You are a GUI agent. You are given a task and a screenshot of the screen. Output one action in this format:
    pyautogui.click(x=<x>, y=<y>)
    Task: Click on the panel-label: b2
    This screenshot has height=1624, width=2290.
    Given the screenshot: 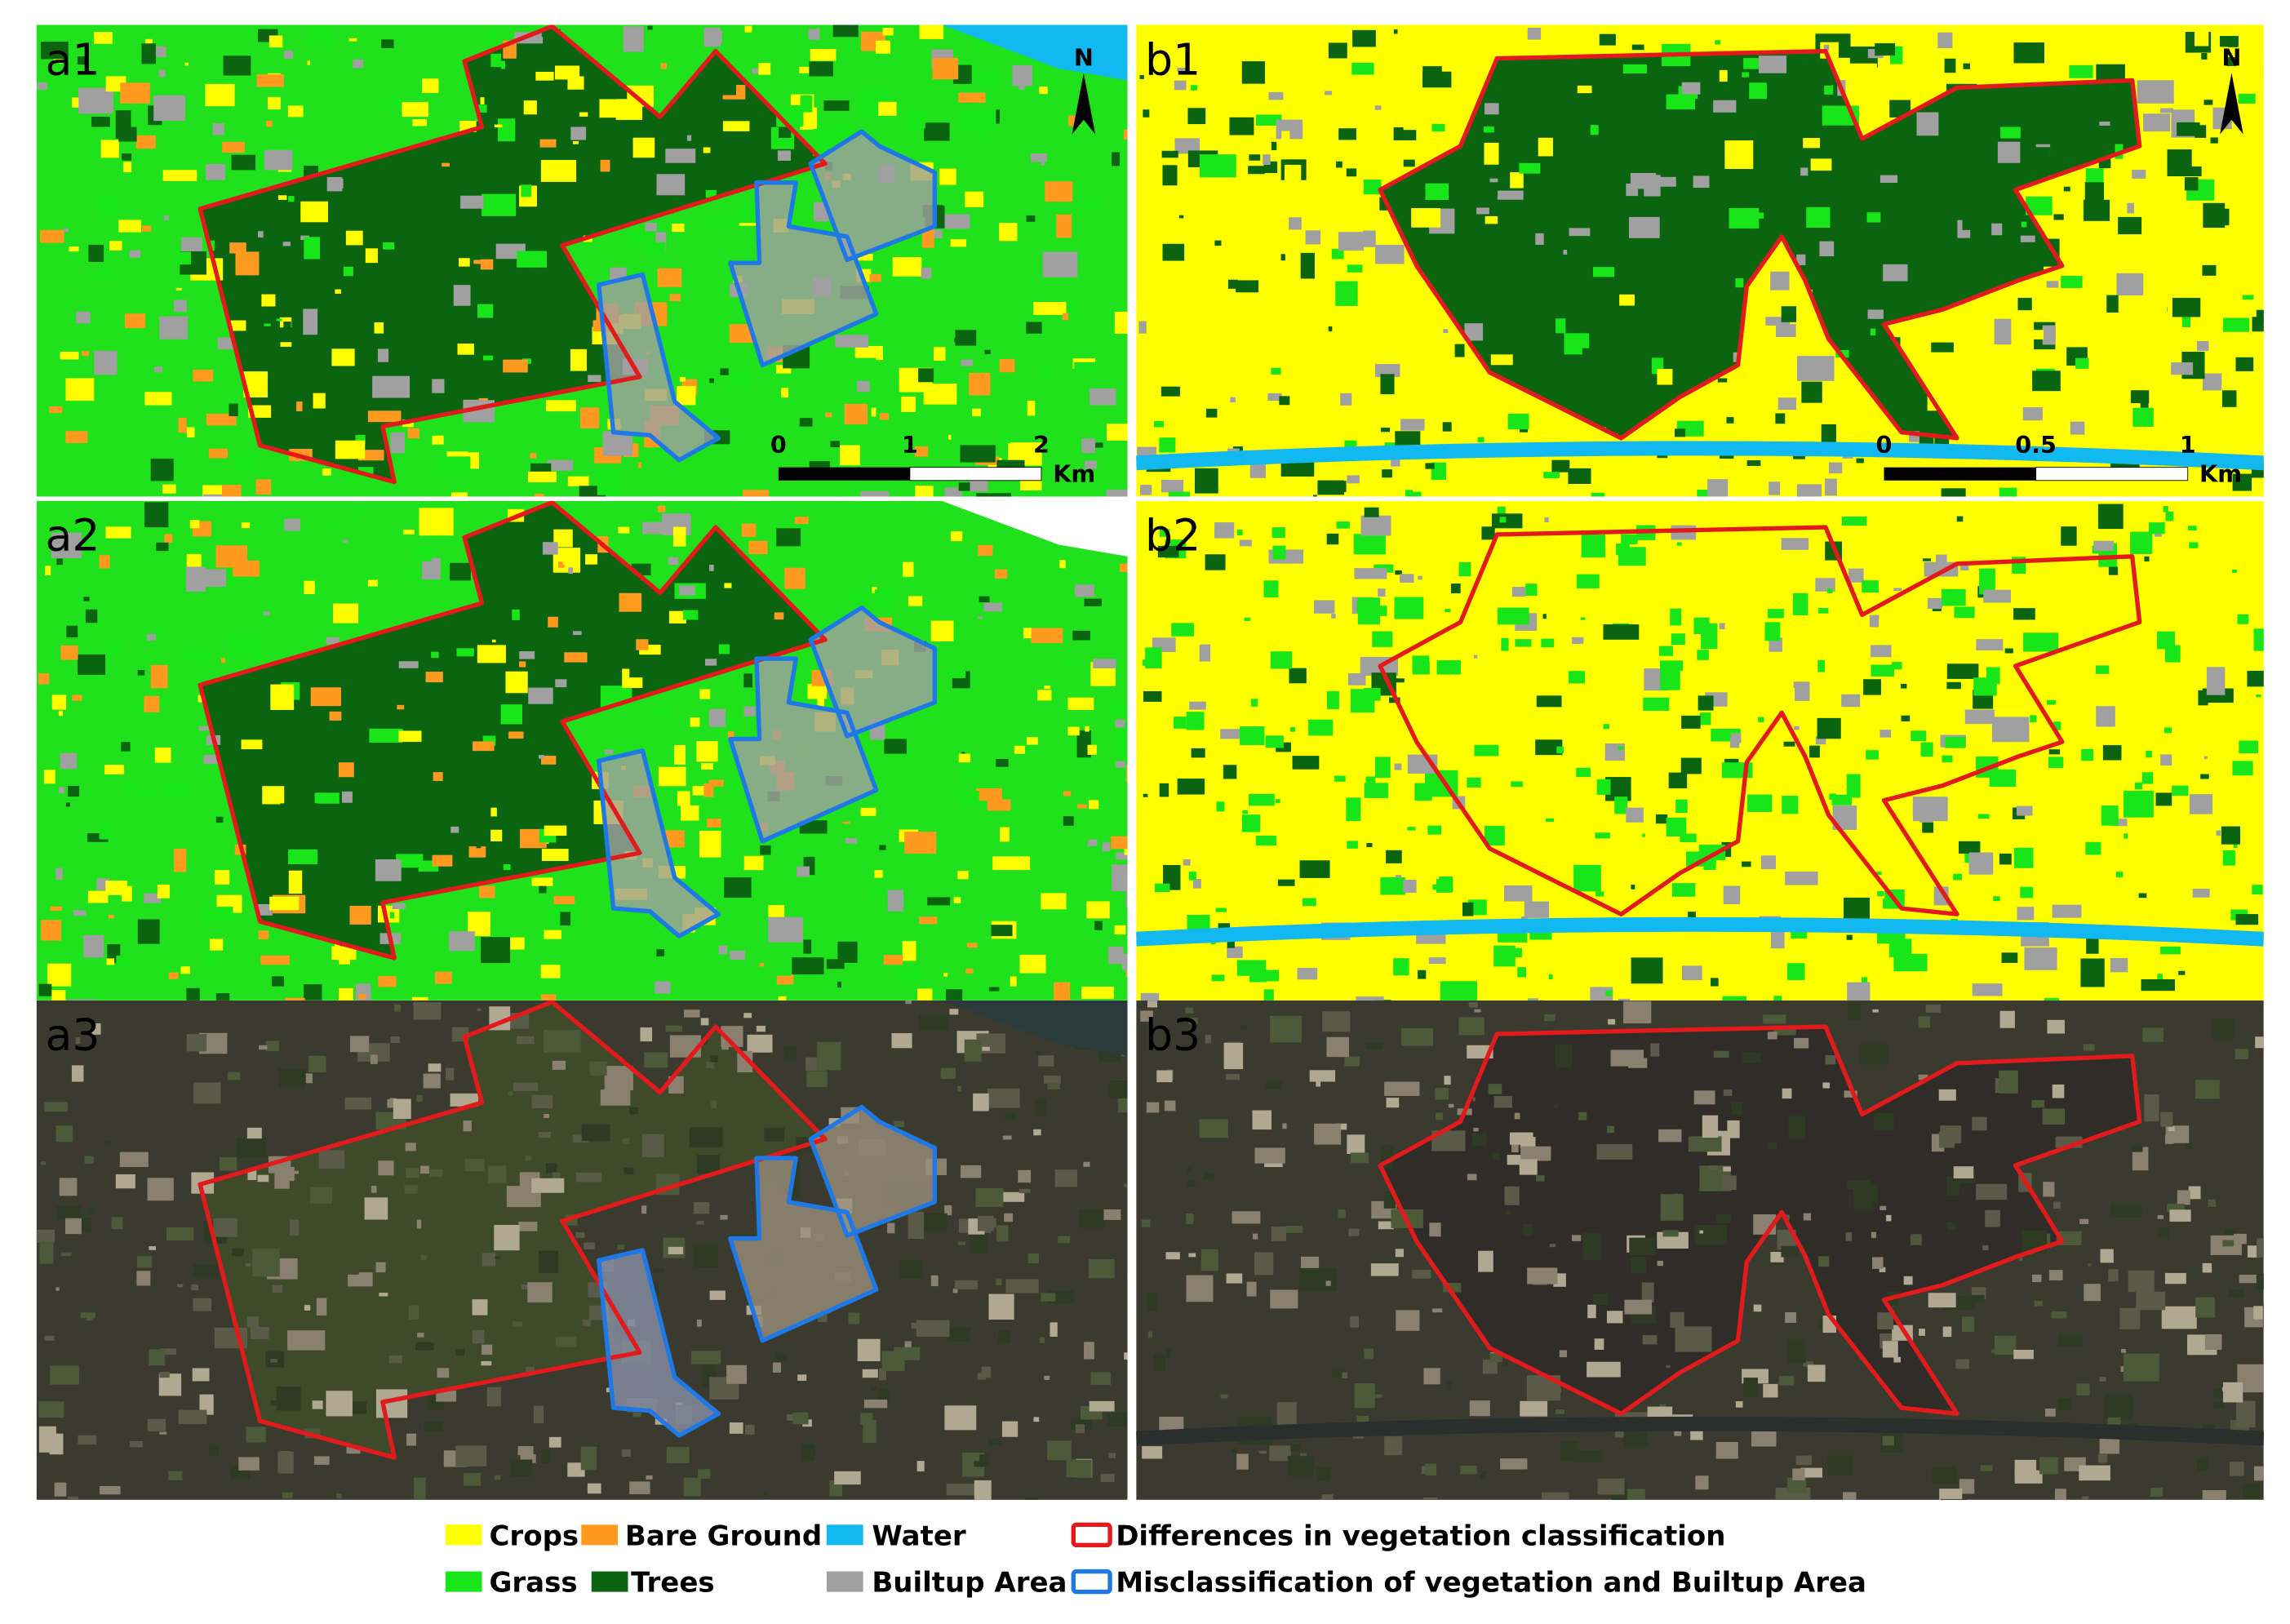 What is the action you would take?
    pyautogui.click(x=1172, y=535)
    